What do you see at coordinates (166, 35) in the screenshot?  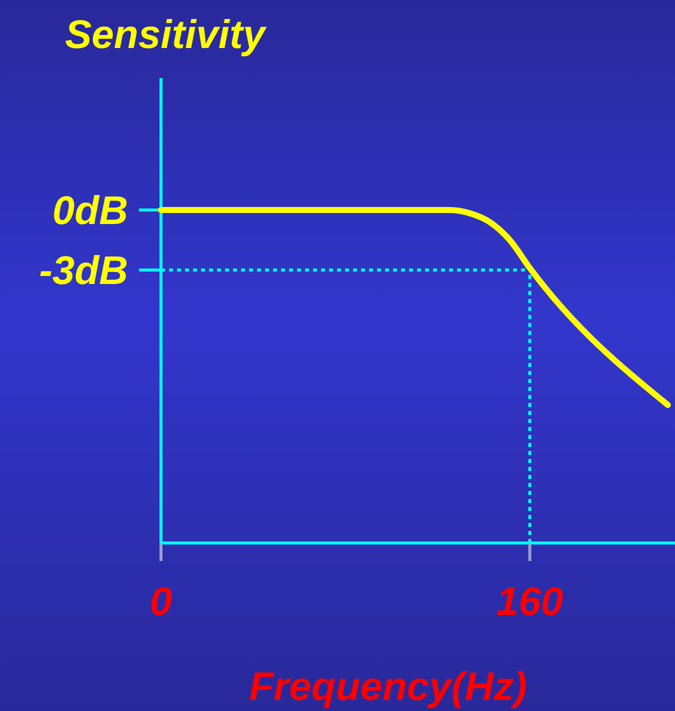 I see `y-axis-title: Sensitivity` at bounding box center [166, 35].